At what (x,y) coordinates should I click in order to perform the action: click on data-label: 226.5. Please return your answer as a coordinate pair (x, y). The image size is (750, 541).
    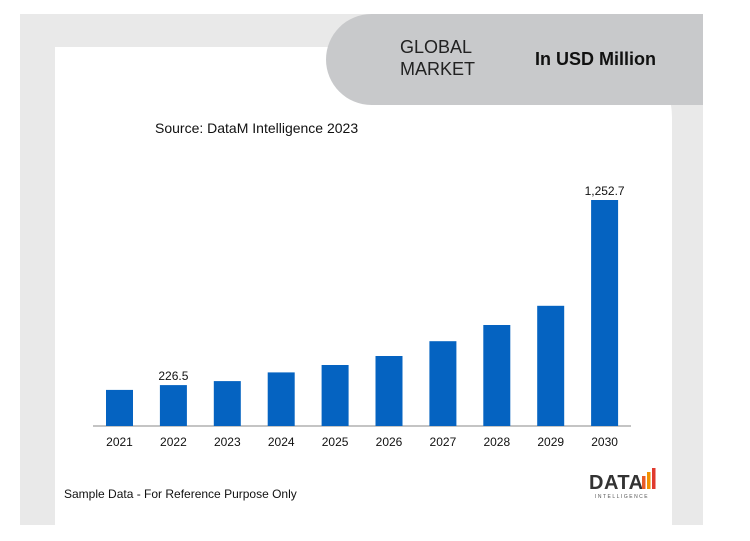
    Looking at the image, I should click on (173, 376).